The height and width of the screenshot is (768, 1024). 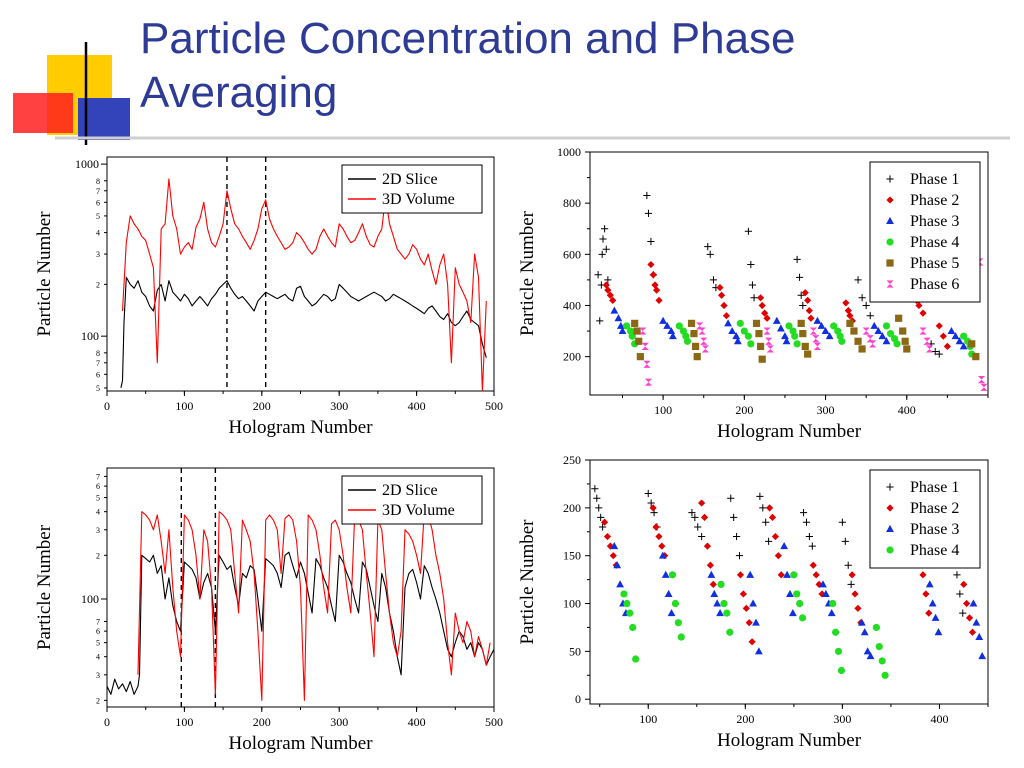 What do you see at coordinates (745, 719) in the screenshot?
I see `x-tick-label: 200` at bounding box center [745, 719].